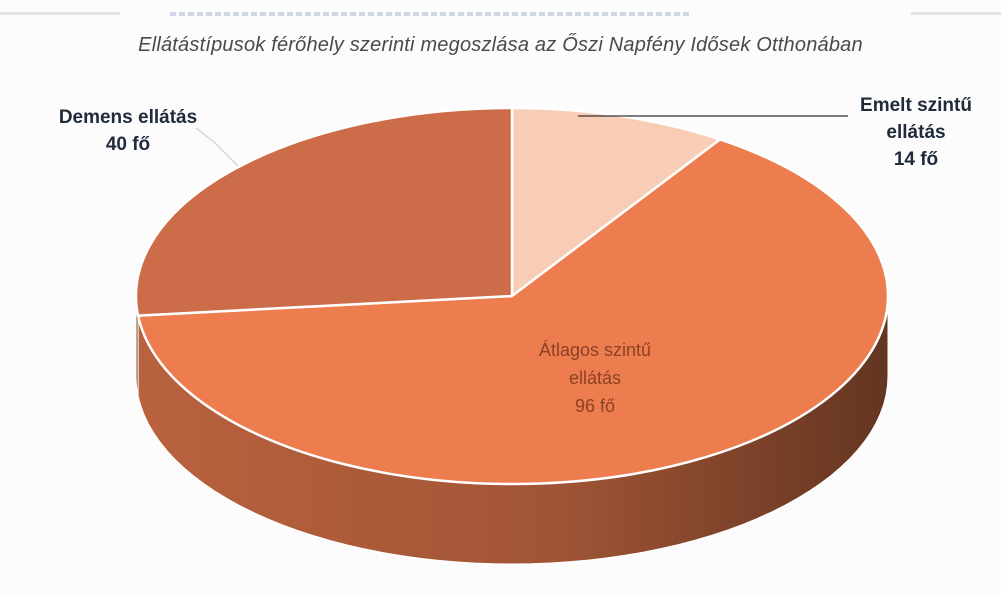  I want to click on slice-label-demens-value: 40 fő, so click(128, 144).